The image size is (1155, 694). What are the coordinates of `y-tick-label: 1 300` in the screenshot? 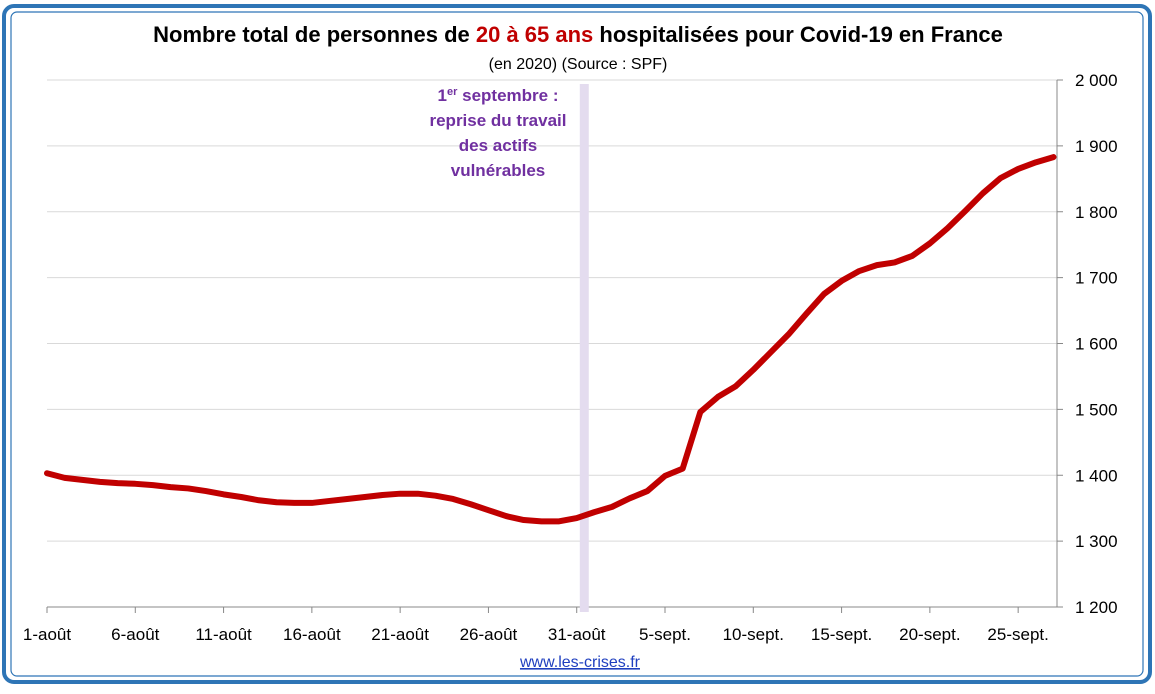 It's located at (1096, 541).